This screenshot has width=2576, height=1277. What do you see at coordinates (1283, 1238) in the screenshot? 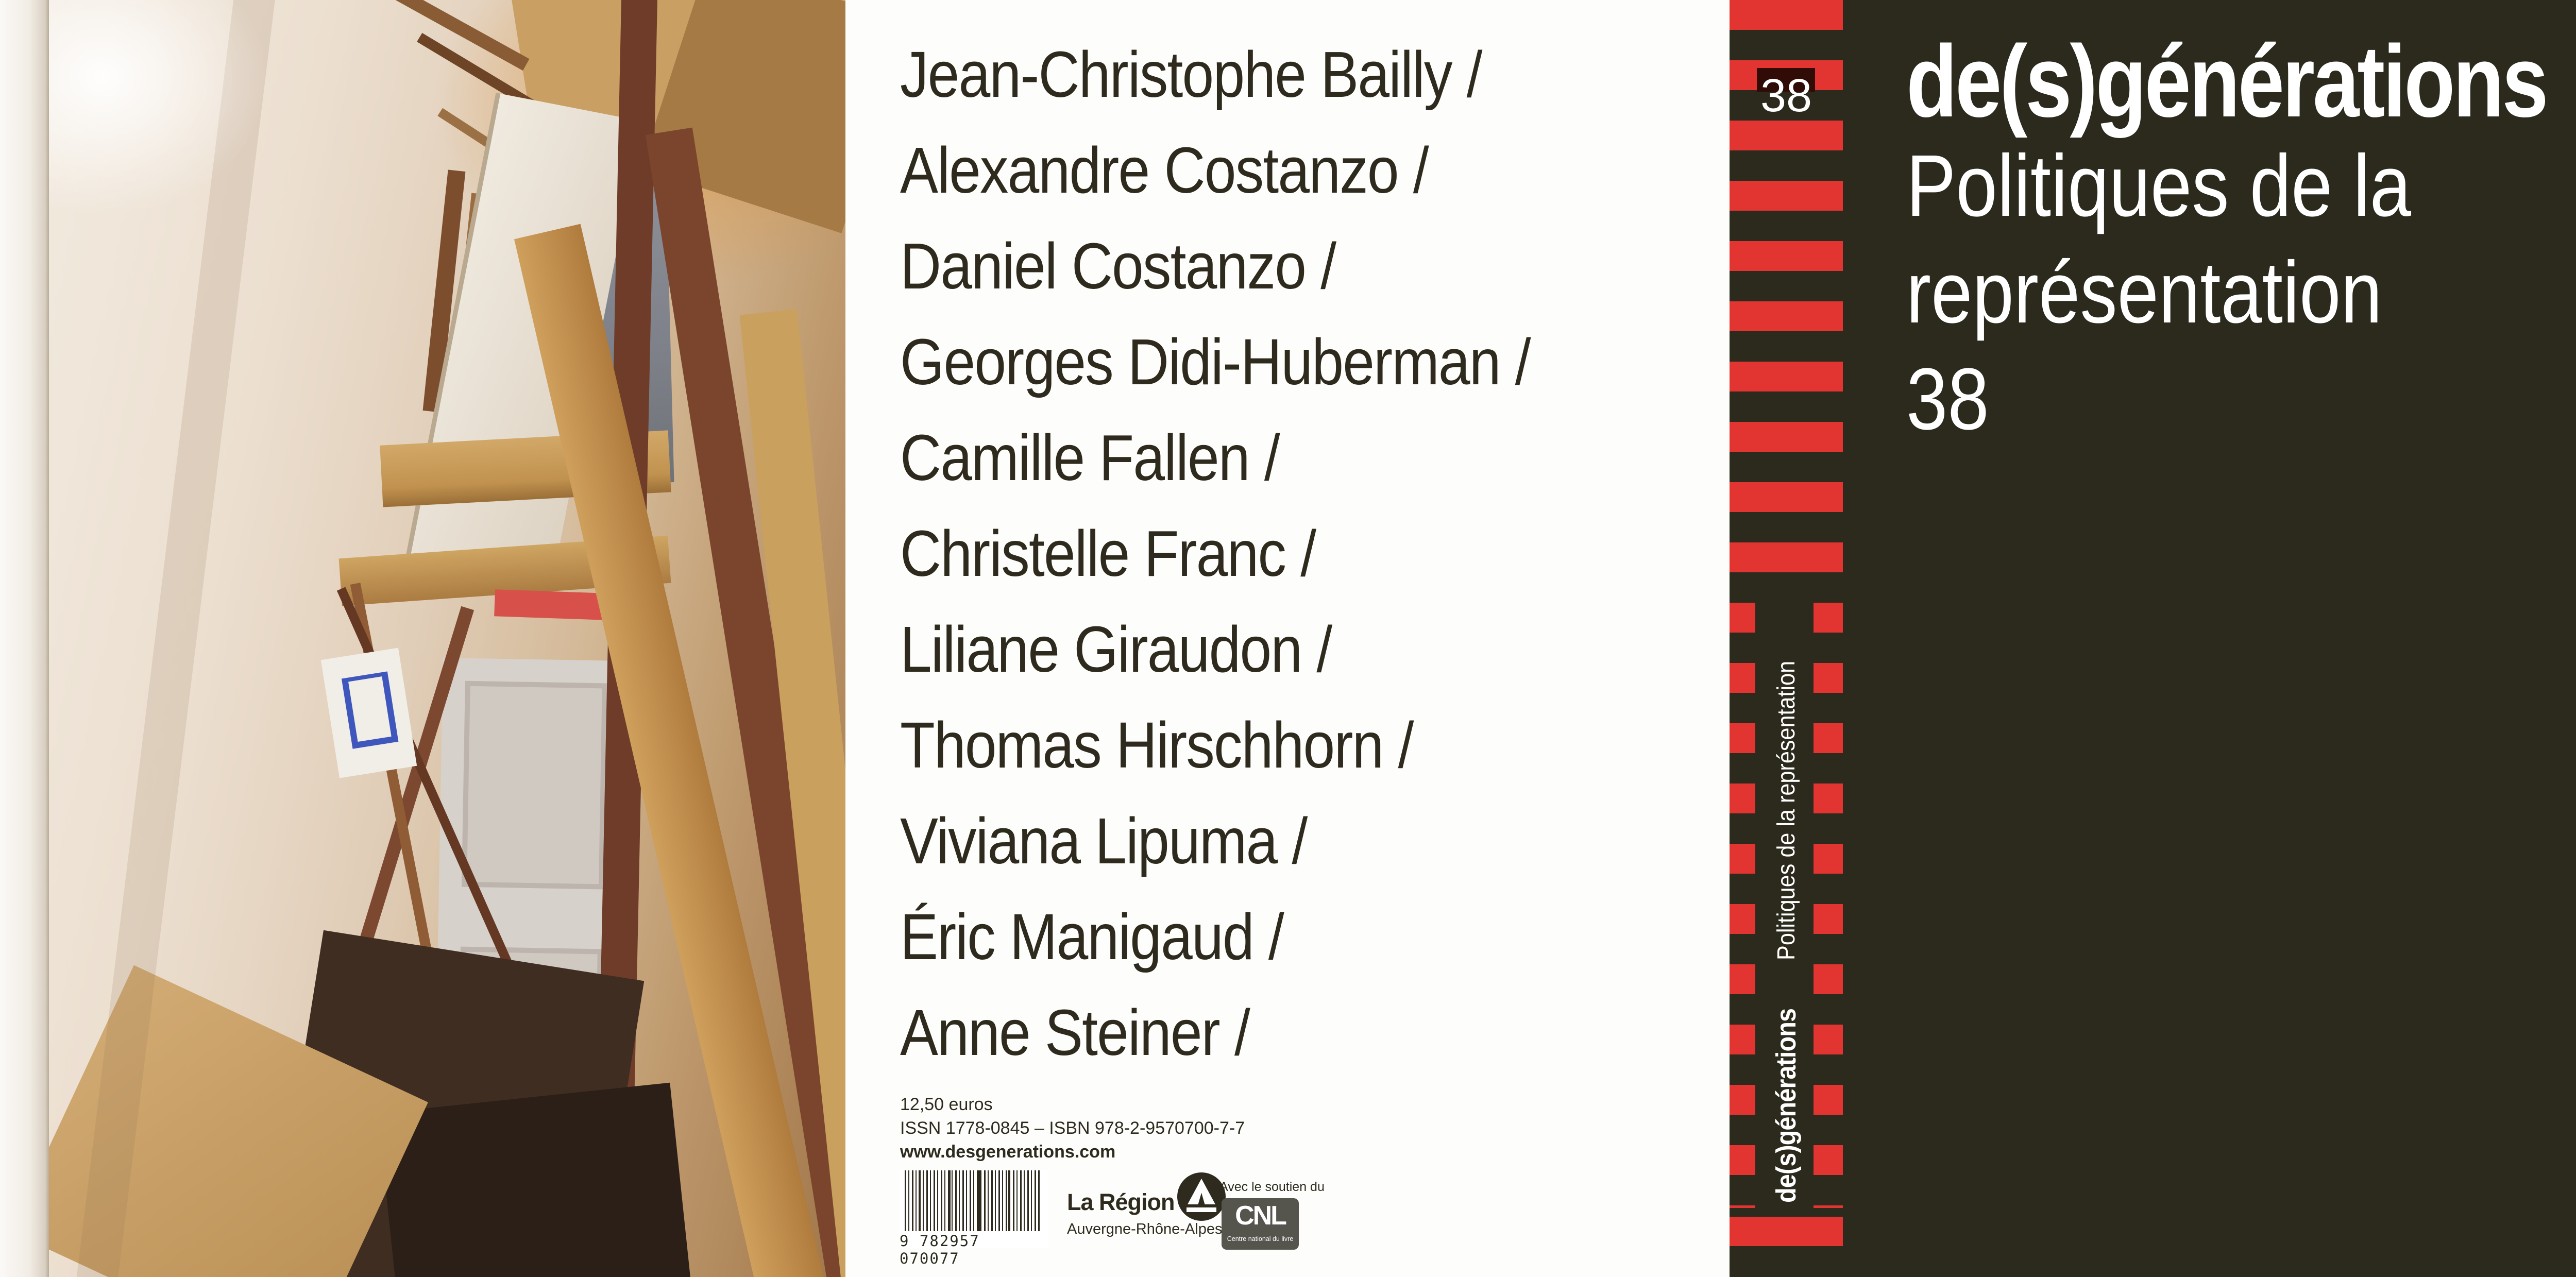
I see `cnl-subtitle-2: du livre` at bounding box center [1283, 1238].